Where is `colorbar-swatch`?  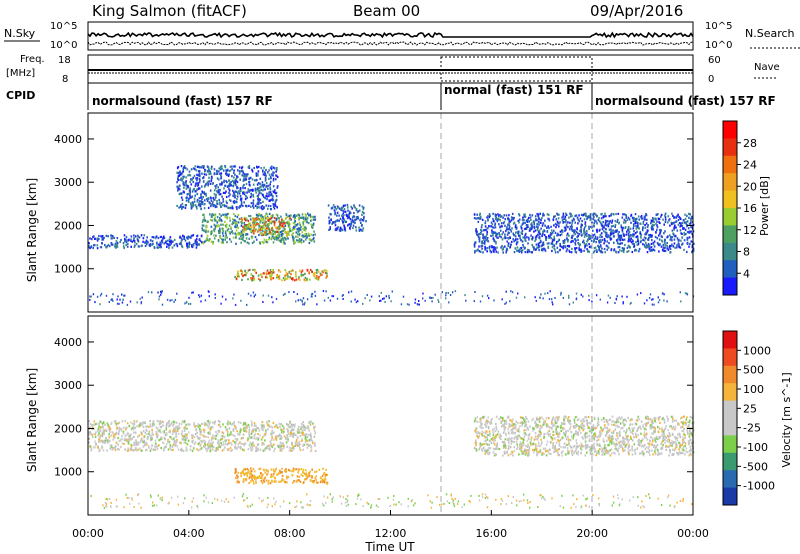
colorbar-swatch is located at coordinates (730, 182).